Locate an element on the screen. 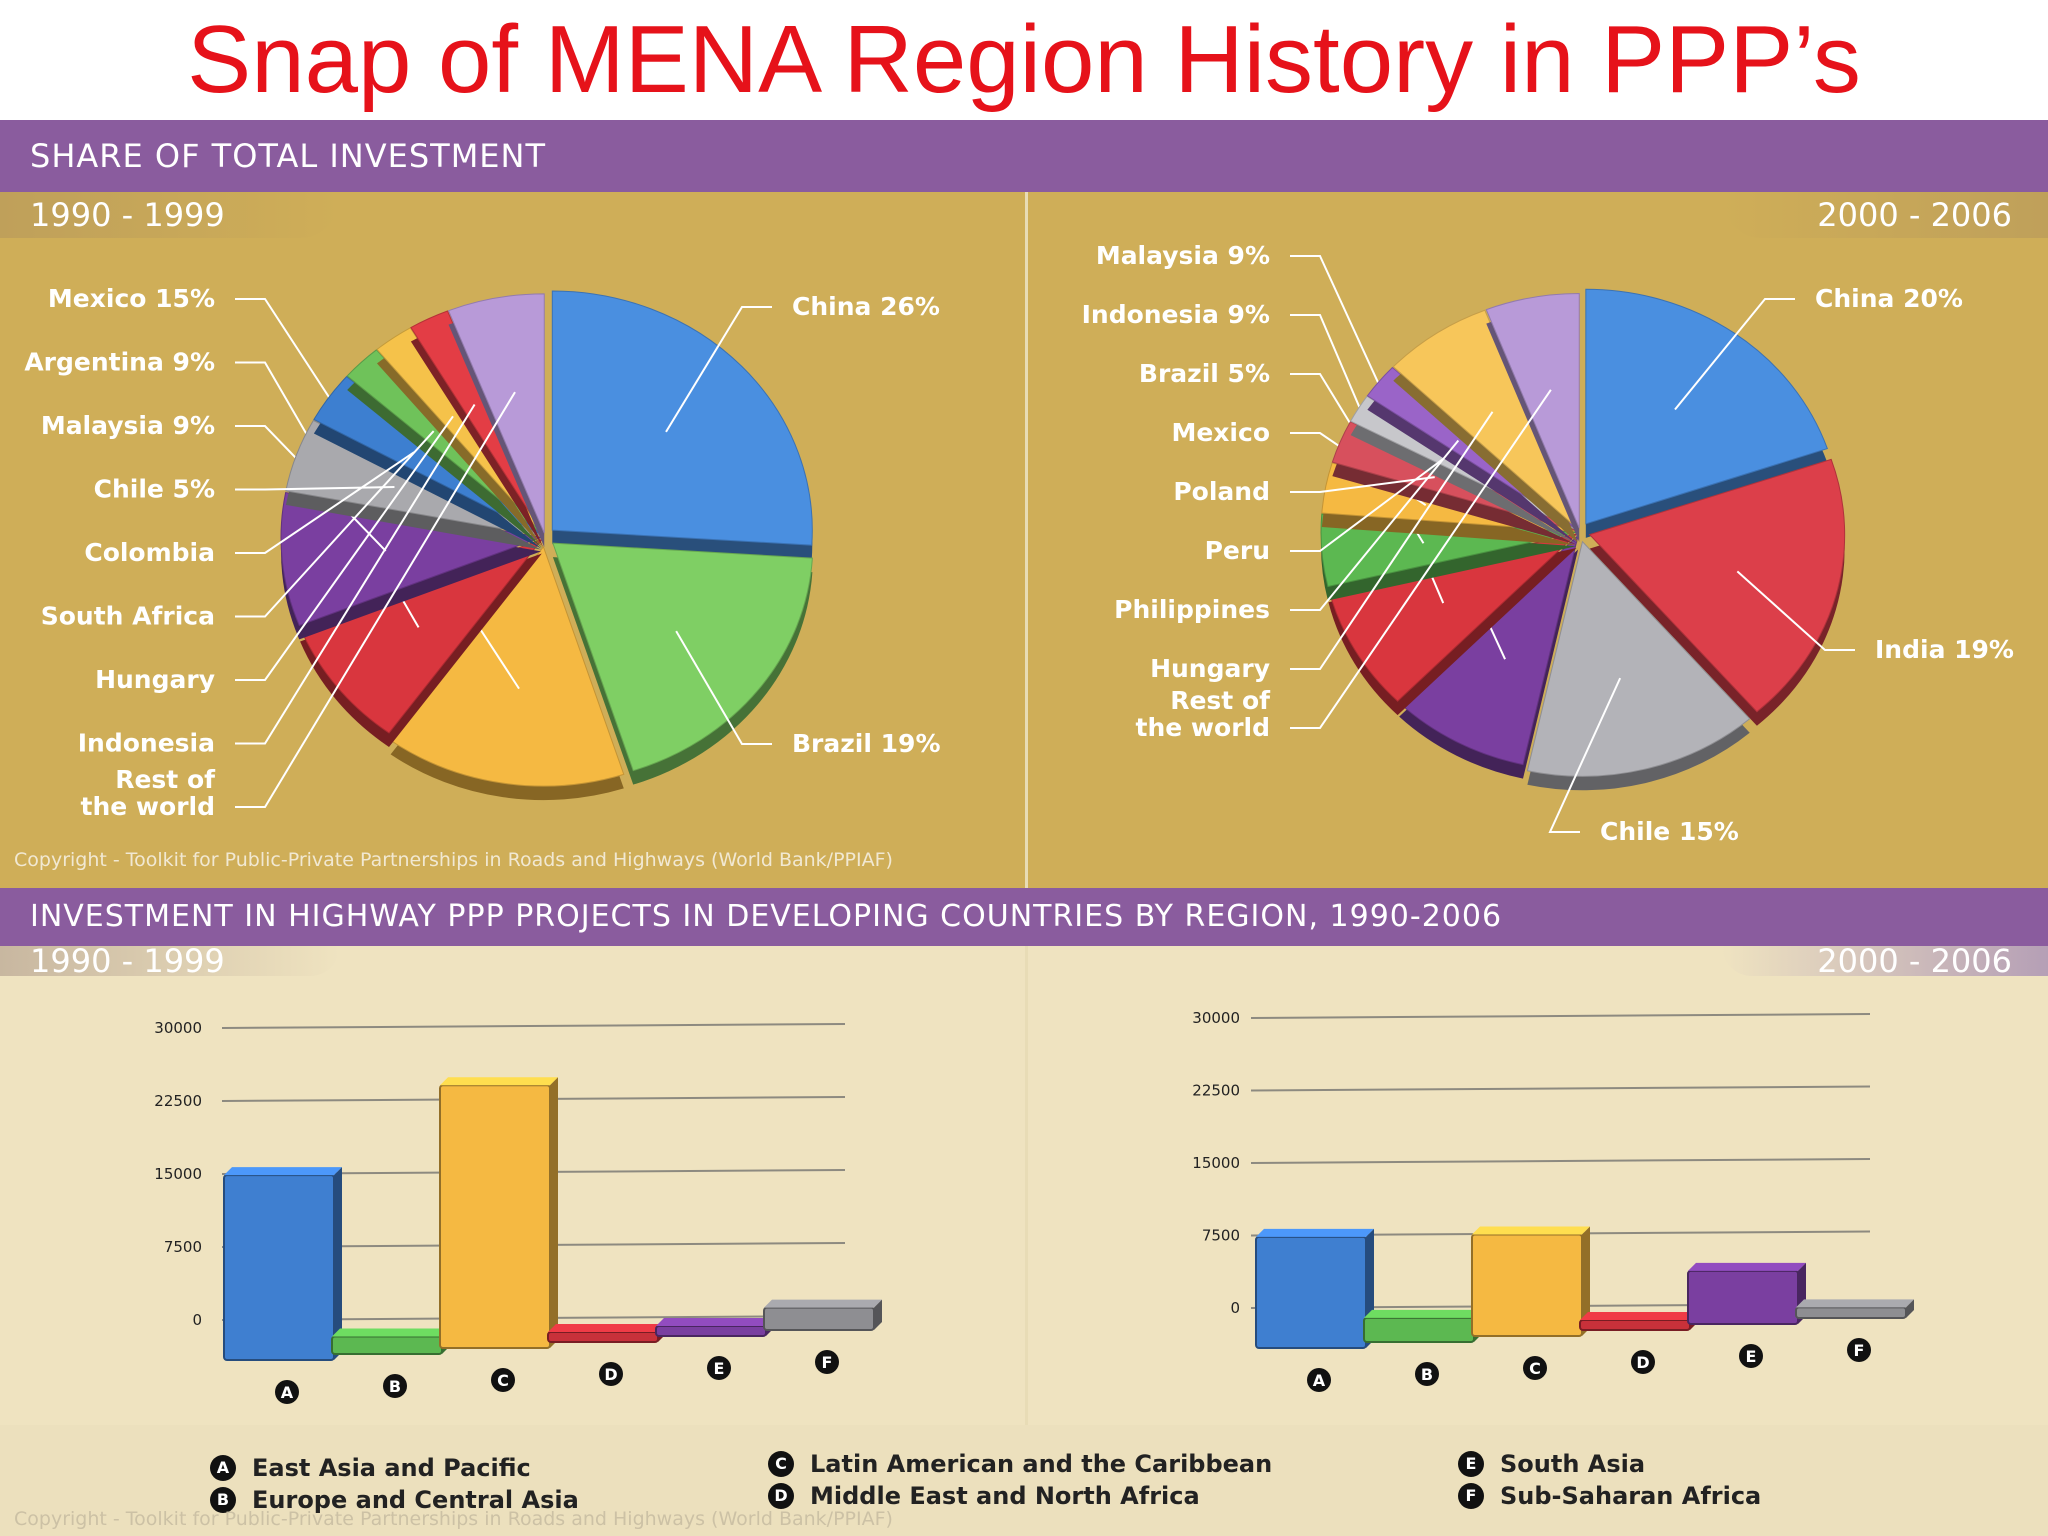  legend-key: A is located at coordinates (223, 1468).